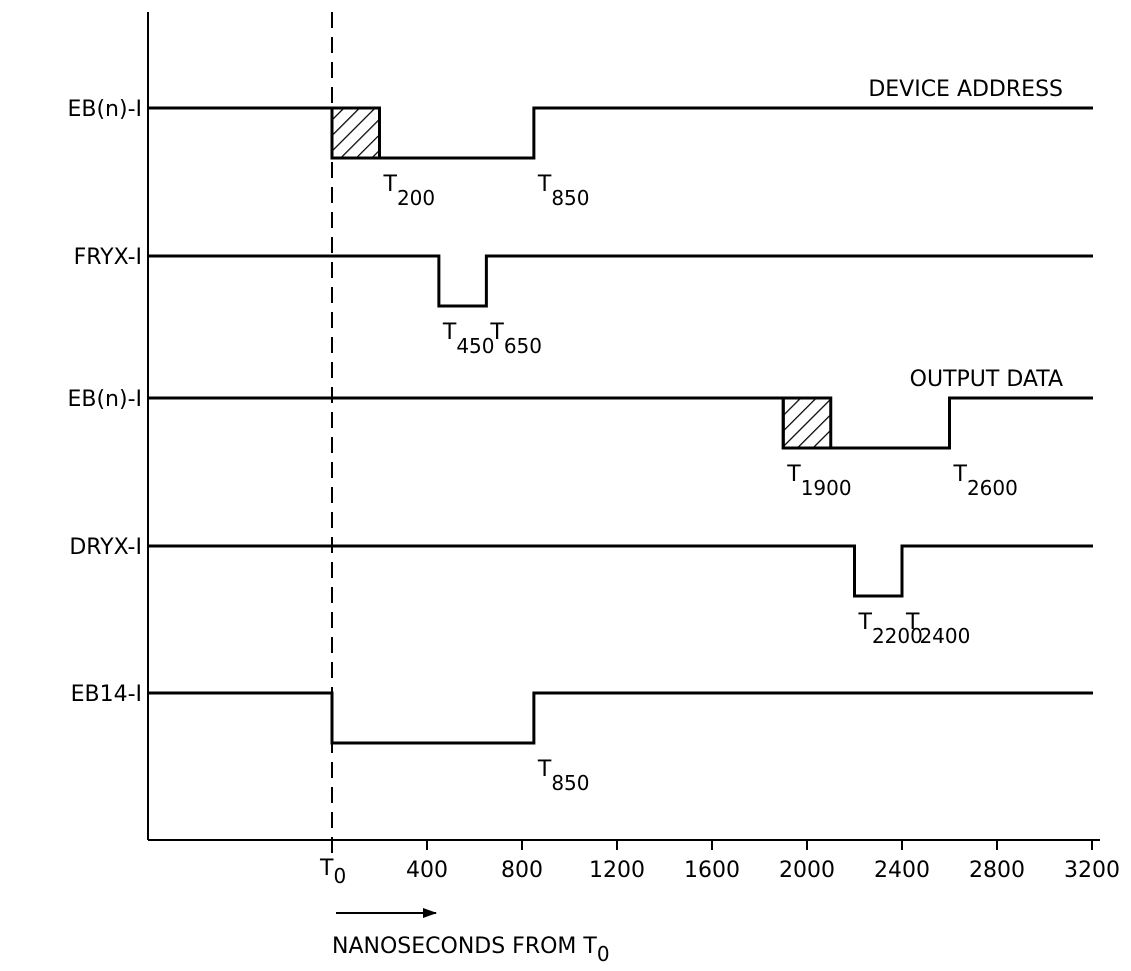 The image size is (1131, 971). What do you see at coordinates (515, 339) in the screenshot?
I see `time-marker-label: T650` at bounding box center [515, 339].